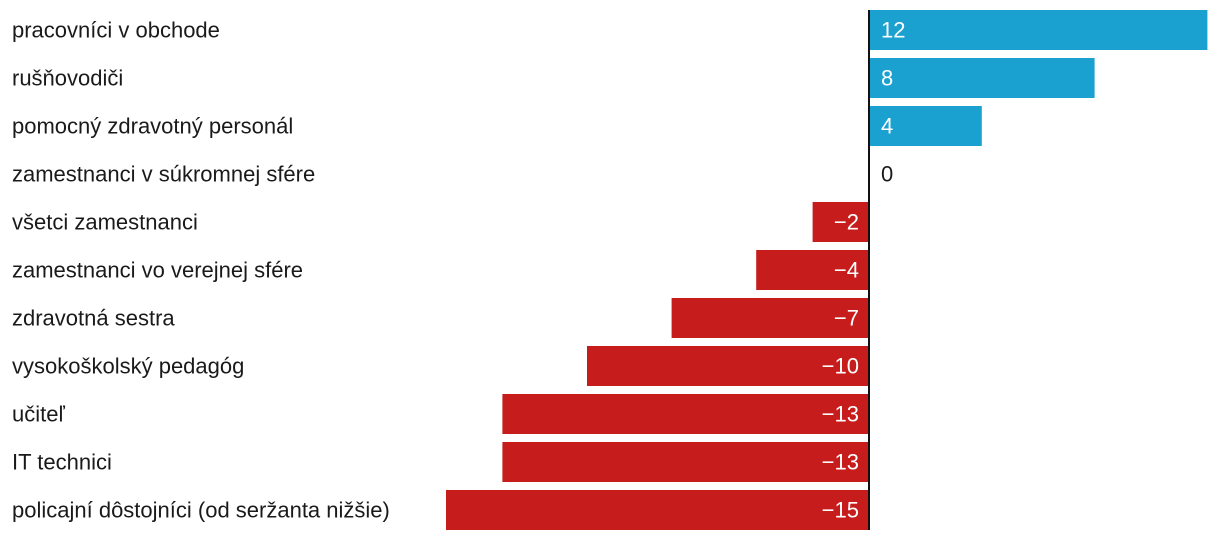 This screenshot has height=540, width=1220. What do you see at coordinates (116, 30) in the screenshot?
I see `category-label: pracovníci v obchode` at bounding box center [116, 30].